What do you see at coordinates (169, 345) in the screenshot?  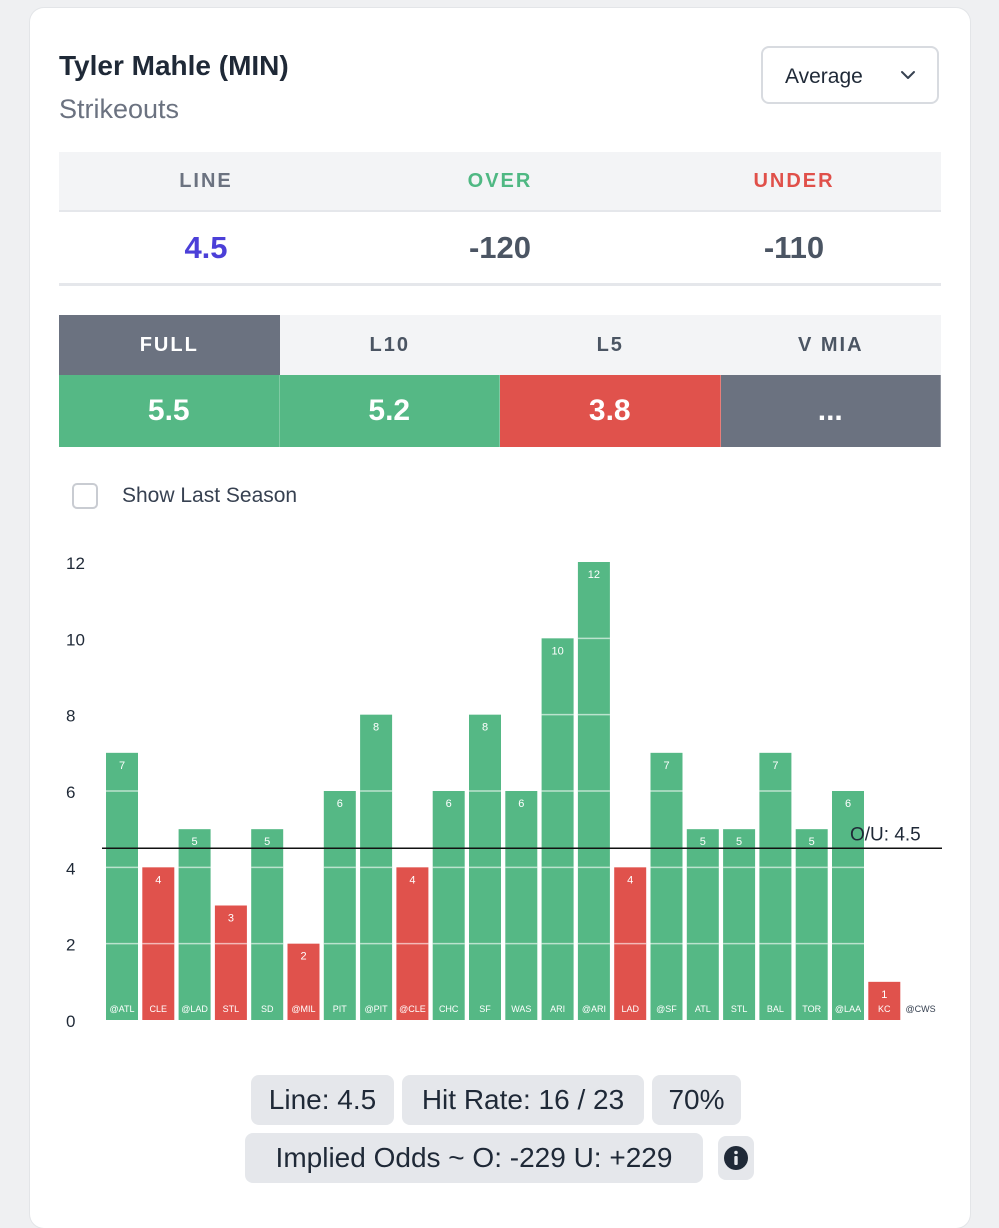 I see `tab-full: FULL` at bounding box center [169, 345].